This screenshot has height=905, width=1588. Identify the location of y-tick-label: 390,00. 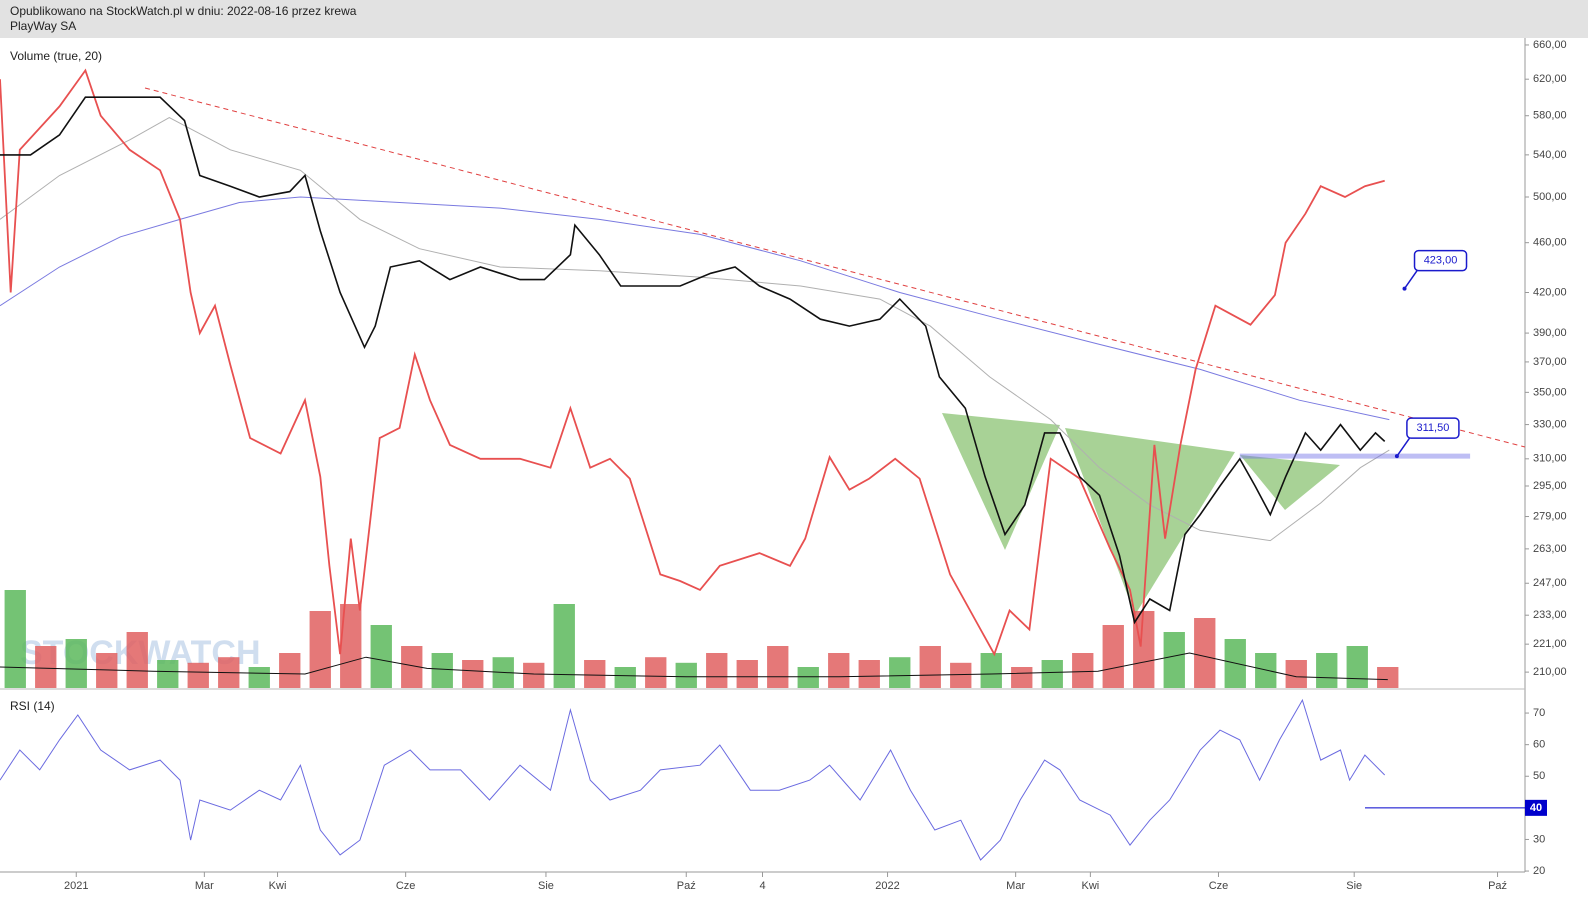
(1550, 333).